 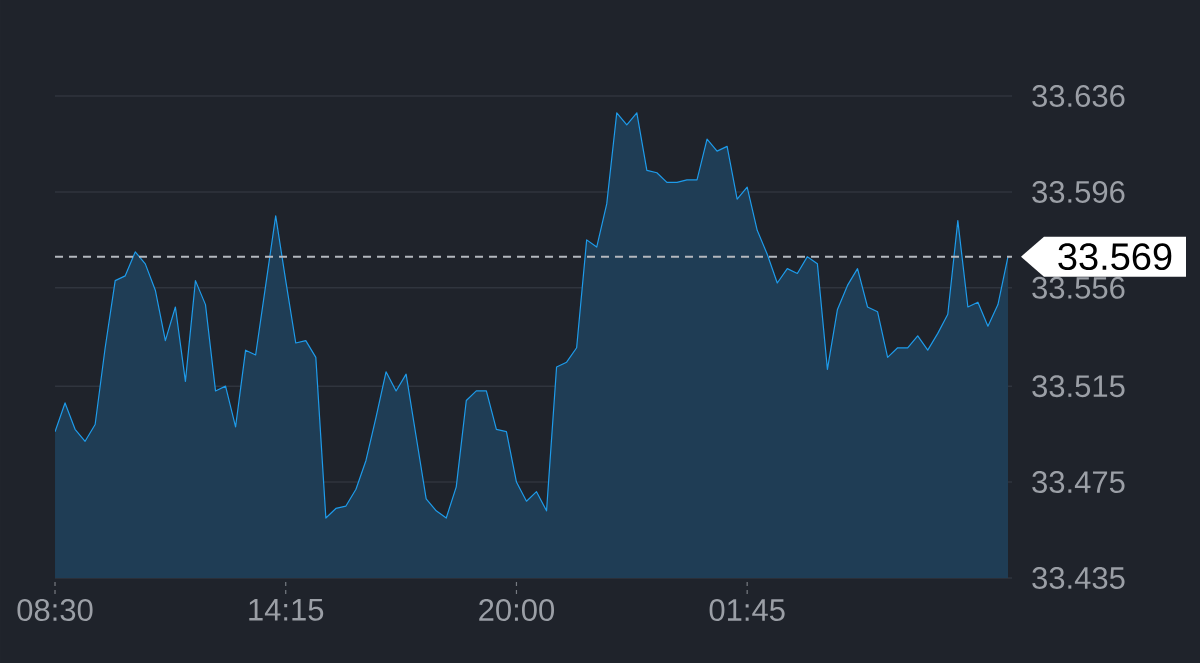 I want to click on y-tick-label: 33.435, so click(x=1078, y=578).